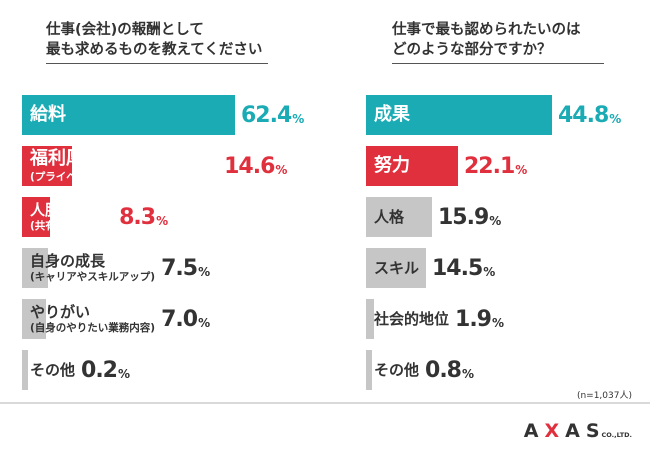 Image resolution: width=650 pixels, height=450 pixels. What do you see at coordinates (325, 403) in the screenshot?
I see `footer-divider` at bounding box center [325, 403].